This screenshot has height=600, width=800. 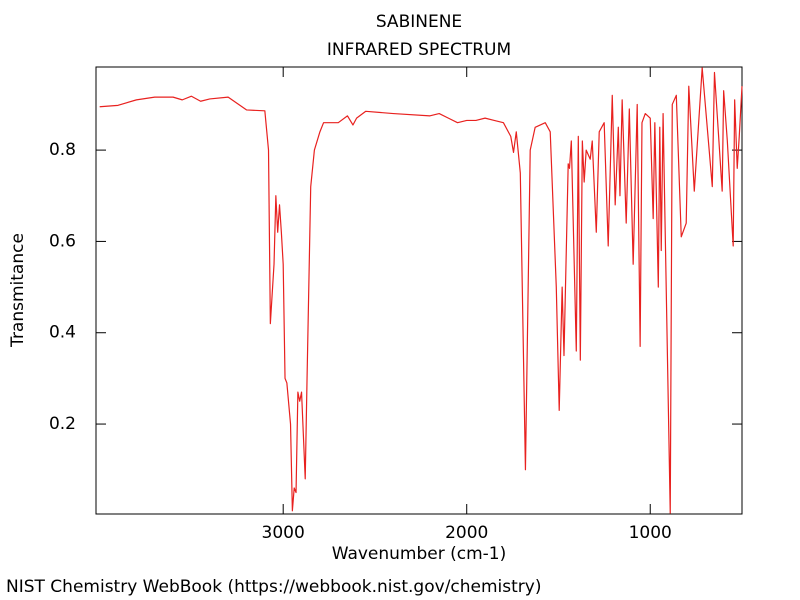 What do you see at coordinates (466, 533) in the screenshot?
I see `x-tick-label: 2000` at bounding box center [466, 533].